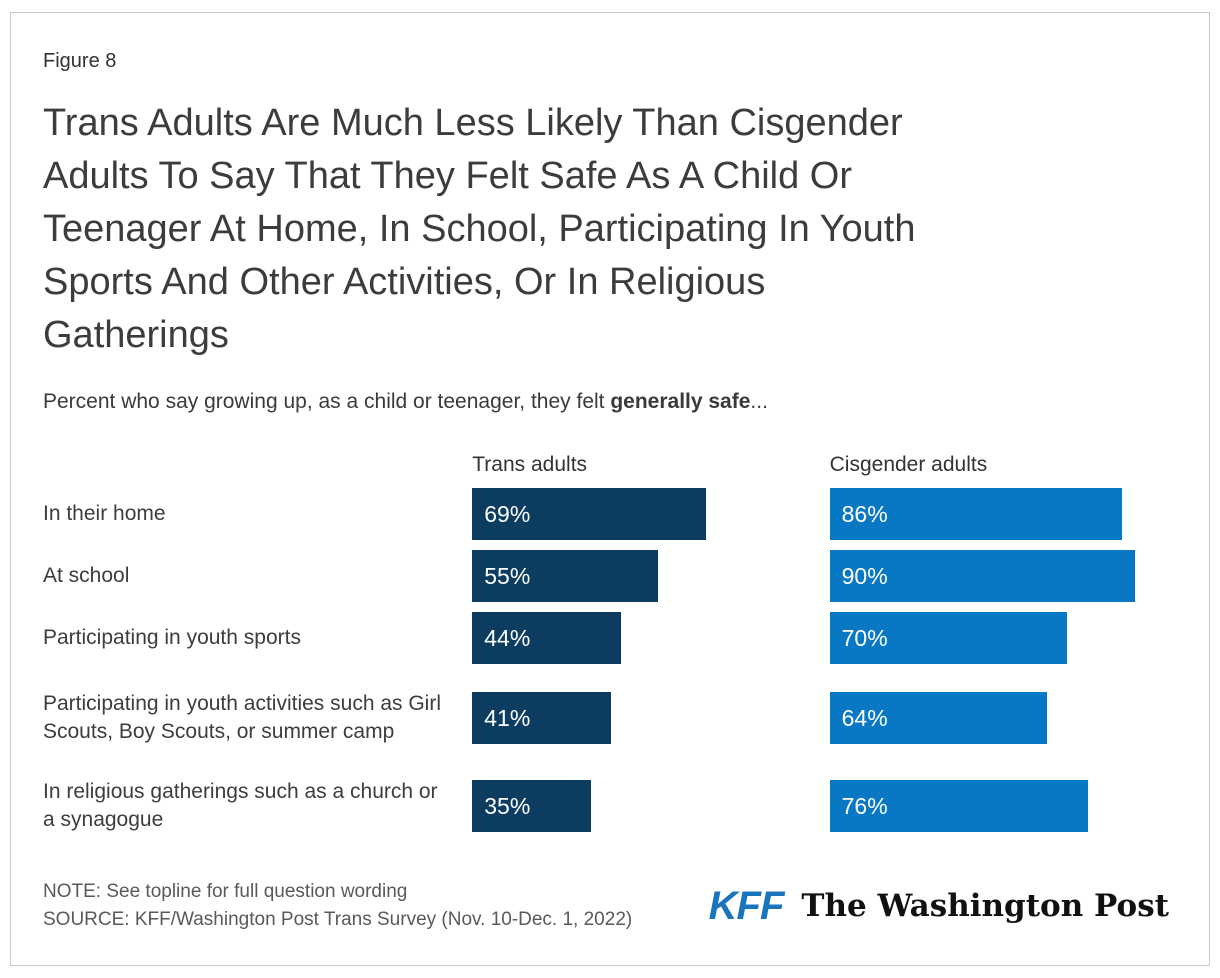  I want to click on cisgender-adults-bar-cell: 86%, so click(1003, 514).